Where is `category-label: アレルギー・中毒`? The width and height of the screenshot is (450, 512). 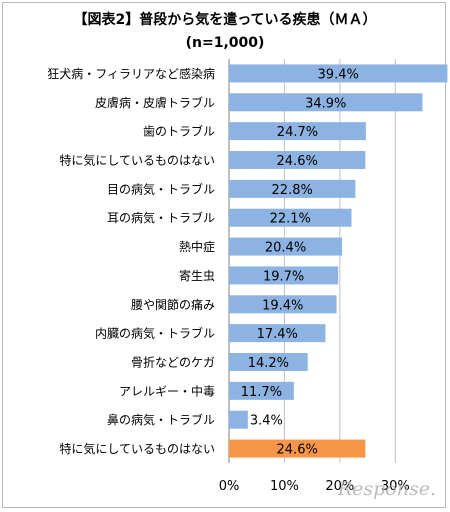 category-label: アレルギー・中毒 is located at coordinates (167, 390).